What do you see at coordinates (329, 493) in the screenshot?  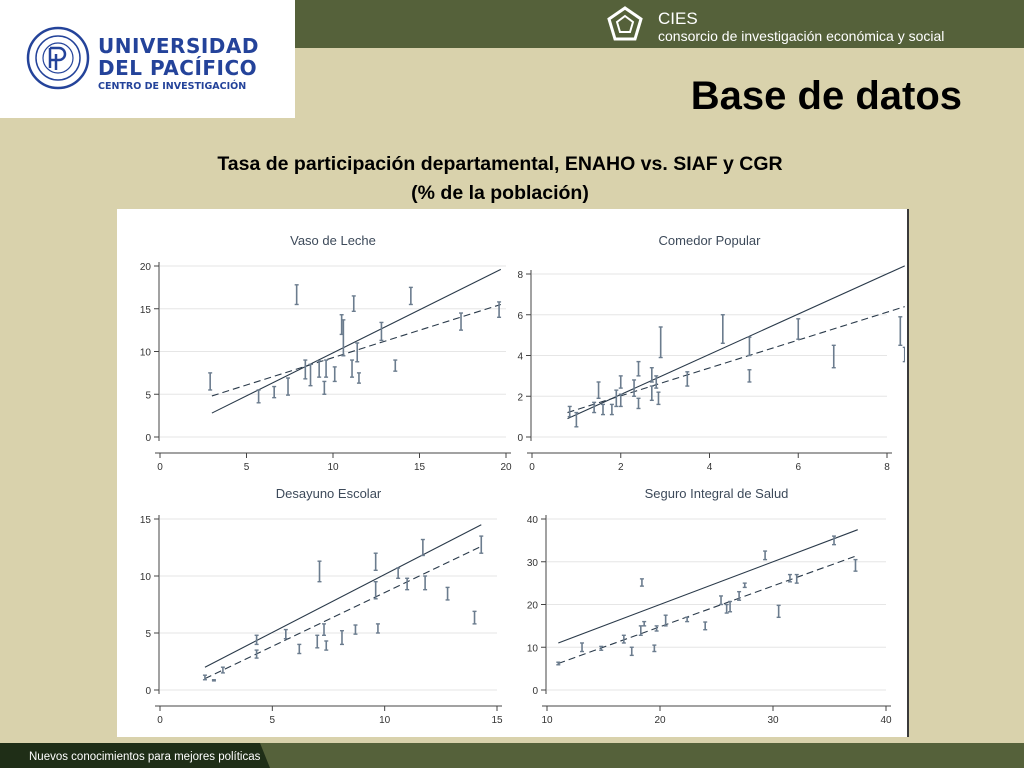 I see `chart-title: Desayuno Escolar` at bounding box center [329, 493].